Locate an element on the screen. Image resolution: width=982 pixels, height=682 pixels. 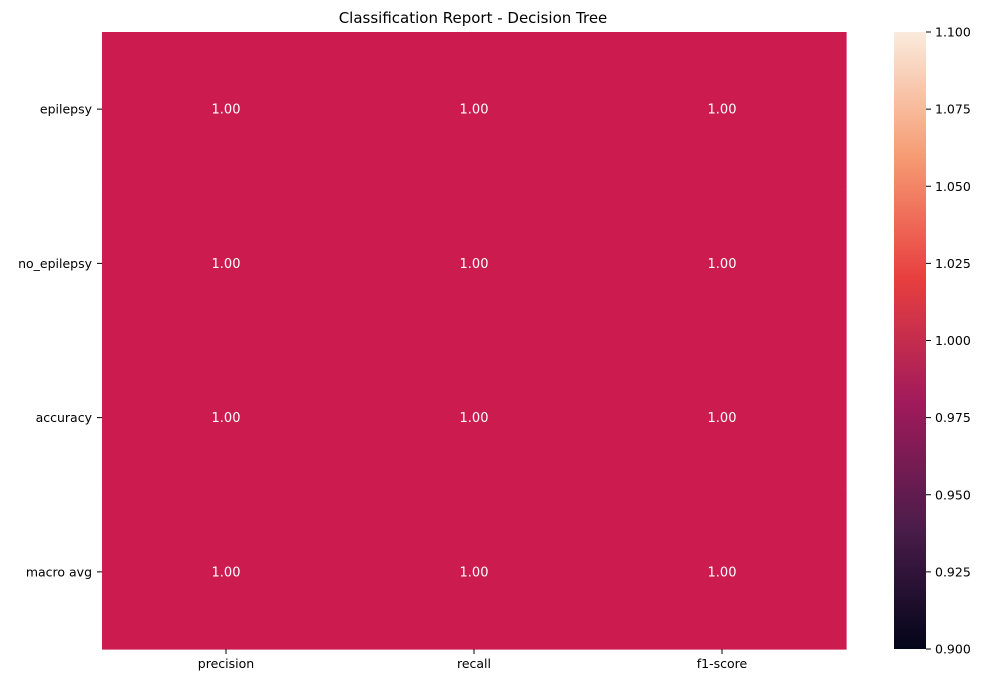
column-label: precision is located at coordinates (226, 663).